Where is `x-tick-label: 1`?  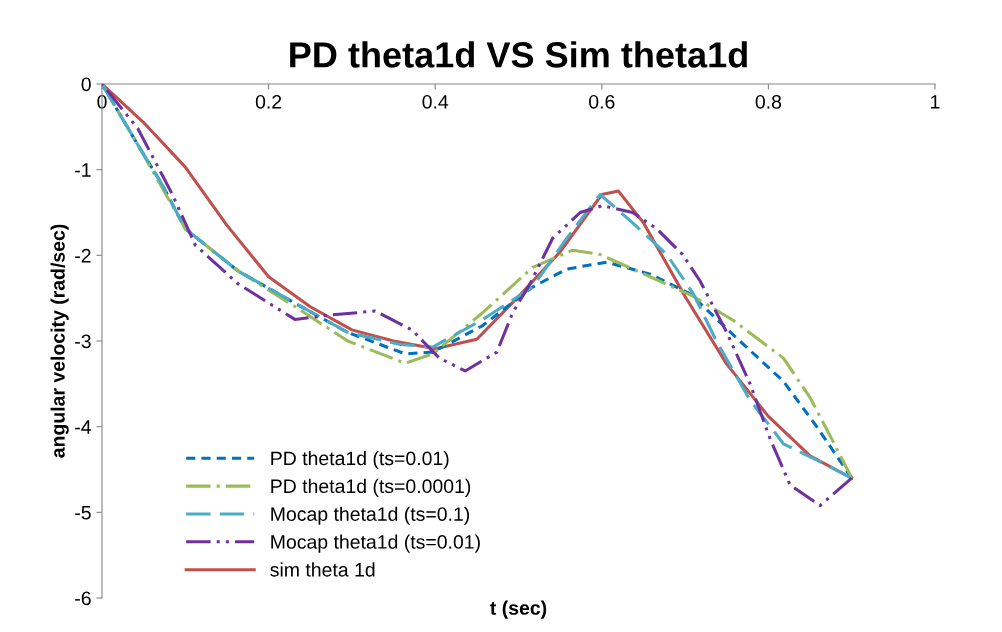
x-tick-label: 1 is located at coordinates (935, 102).